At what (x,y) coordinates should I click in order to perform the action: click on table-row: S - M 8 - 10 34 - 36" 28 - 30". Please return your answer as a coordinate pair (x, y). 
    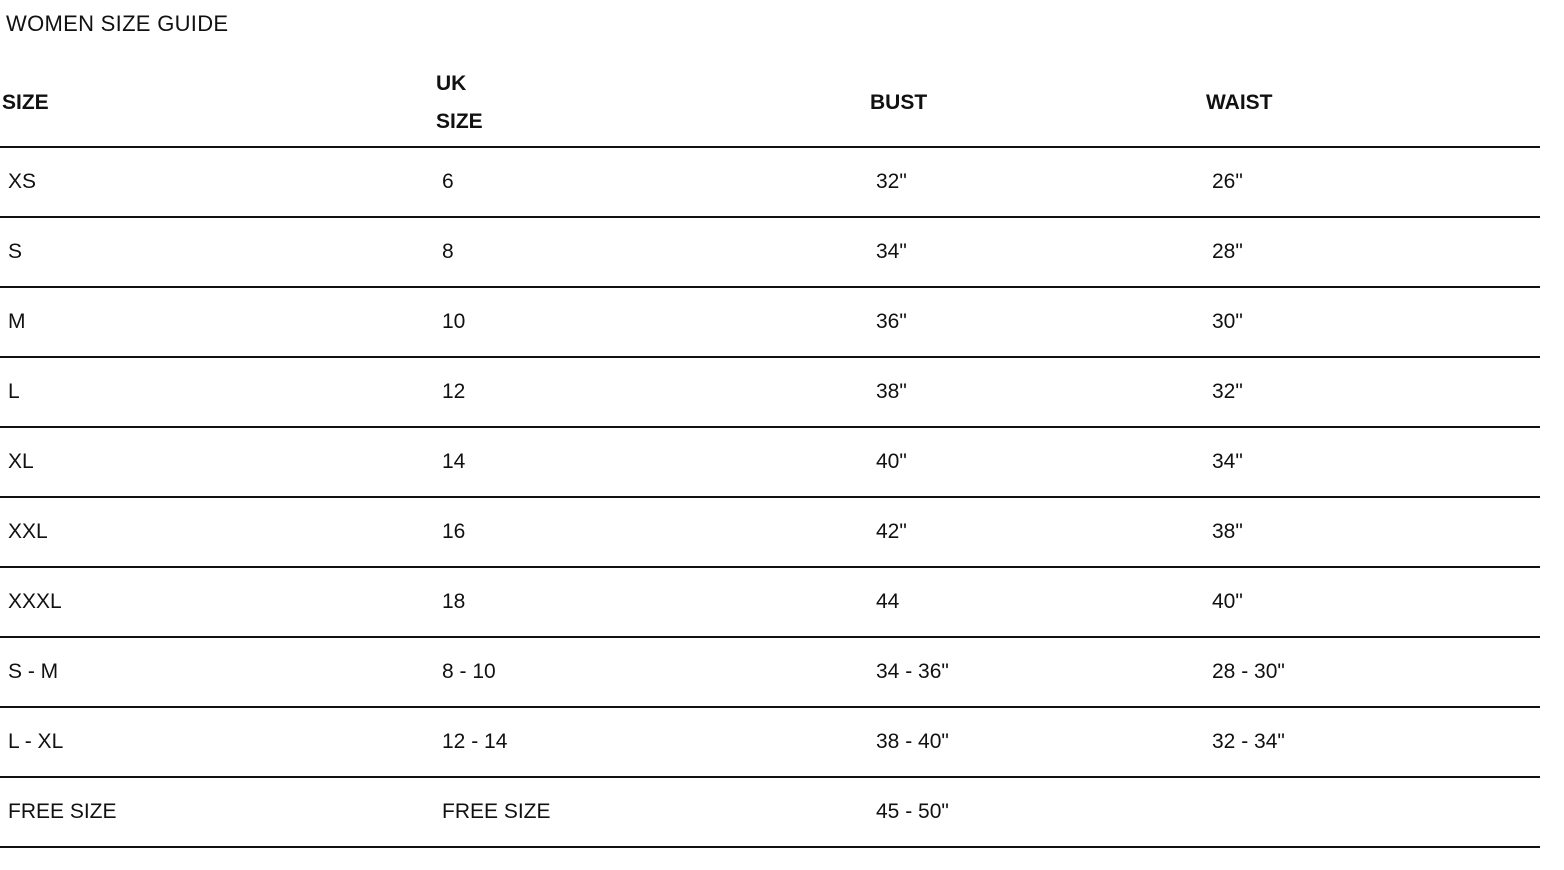
    Looking at the image, I should click on (770, 673).